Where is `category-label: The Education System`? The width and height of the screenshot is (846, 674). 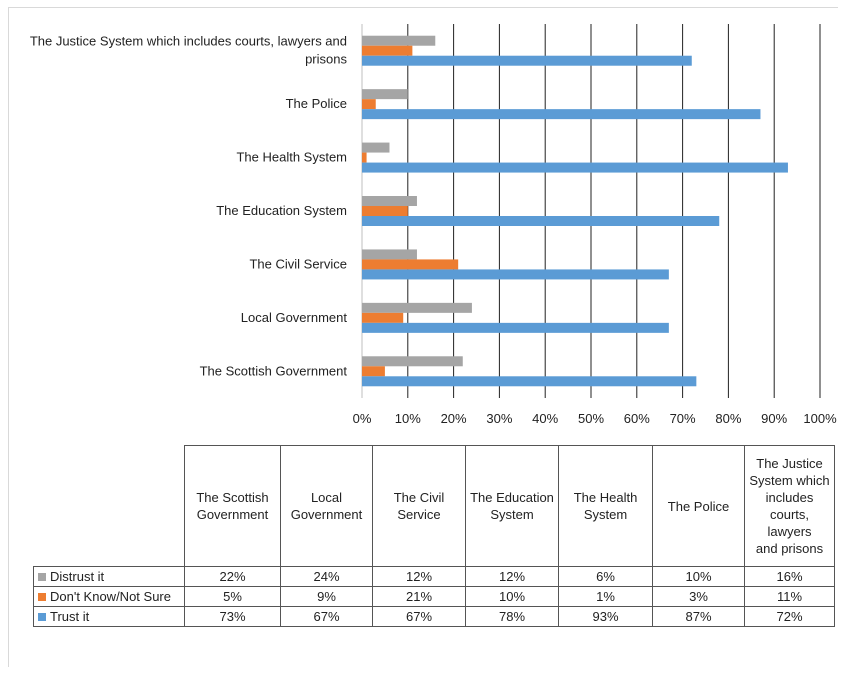
category-label: The Education System is located at coordinates (281, 210).